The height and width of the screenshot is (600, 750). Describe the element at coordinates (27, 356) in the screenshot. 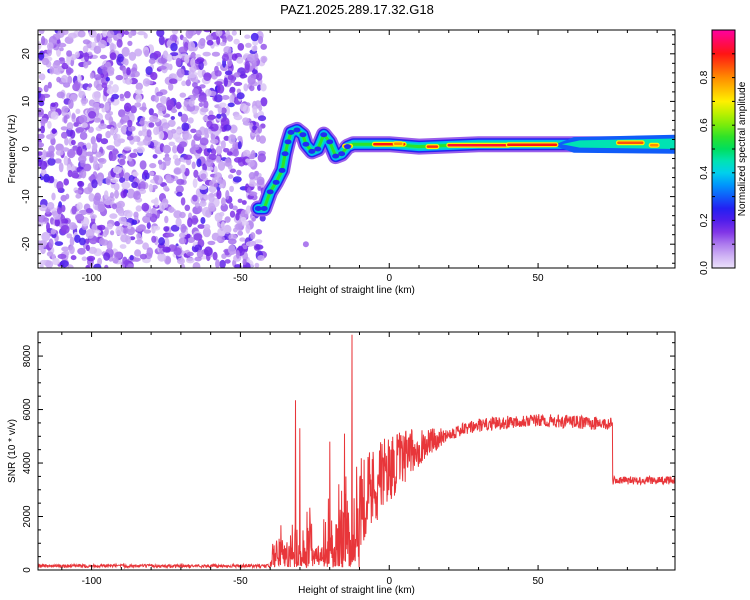

I see `y-tick-label: 8000` at that location.